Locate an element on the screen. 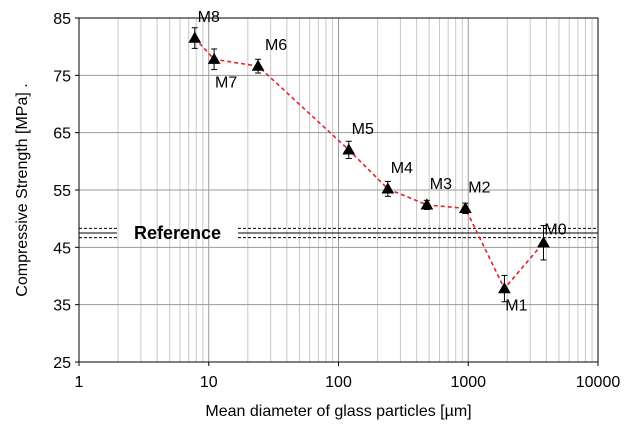 This screenshot has width=628, height=426. data-point-label: M6 is located at coordinates (276, 45).